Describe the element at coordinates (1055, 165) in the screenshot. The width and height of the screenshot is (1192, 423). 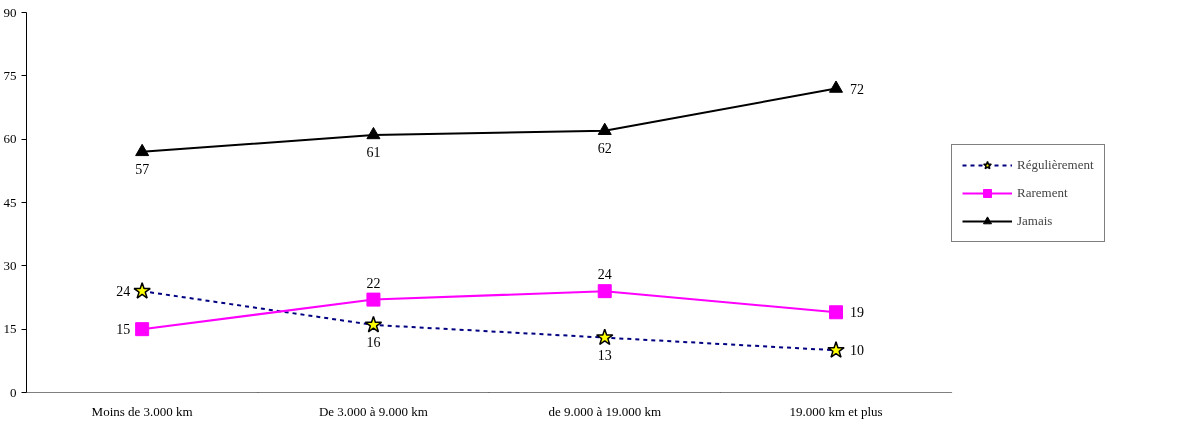
I see `legend-label: Régulièrement` at that location.